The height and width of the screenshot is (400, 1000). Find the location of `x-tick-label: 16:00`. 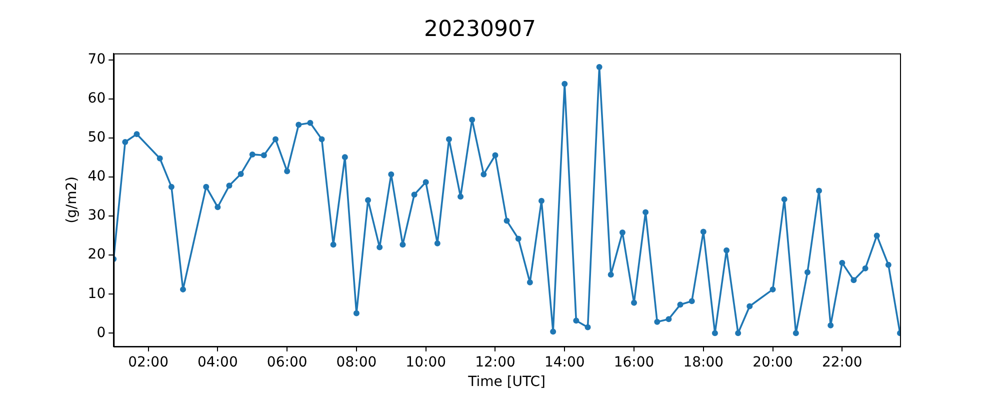

x-tick-label: 16:00 is located at coordinates (634, 362).